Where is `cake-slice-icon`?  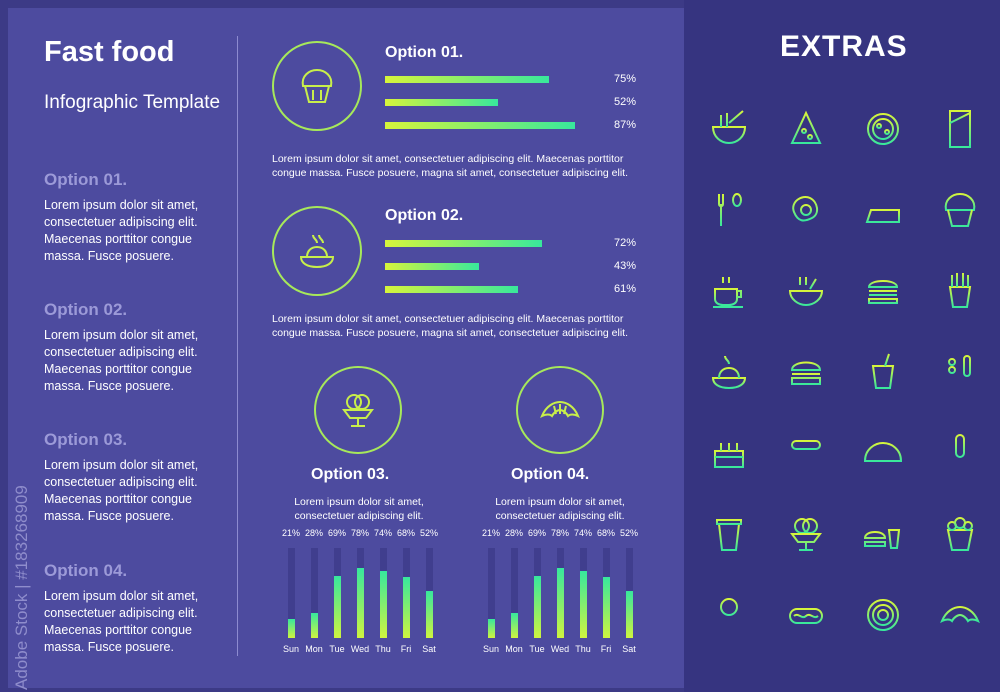 cake-slice-icon is located at coordinates (883, 210).